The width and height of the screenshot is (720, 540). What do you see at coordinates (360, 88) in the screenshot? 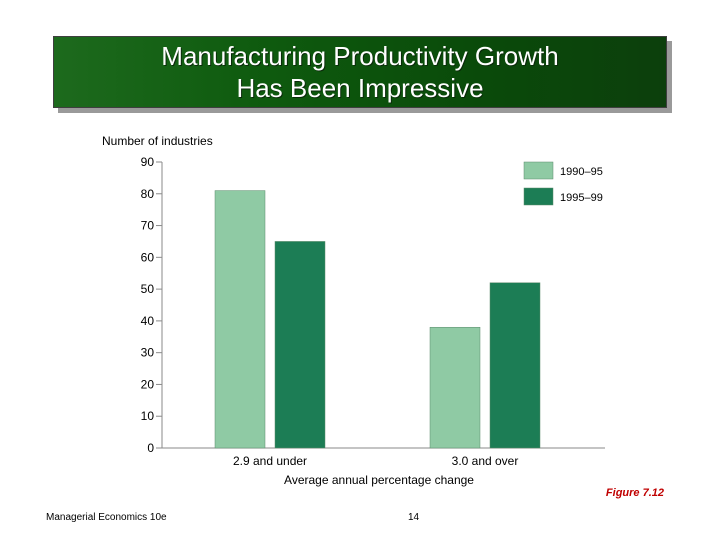
I see `slide-title-line-2: Has Been Impressive` at bounding box center [360, 88].